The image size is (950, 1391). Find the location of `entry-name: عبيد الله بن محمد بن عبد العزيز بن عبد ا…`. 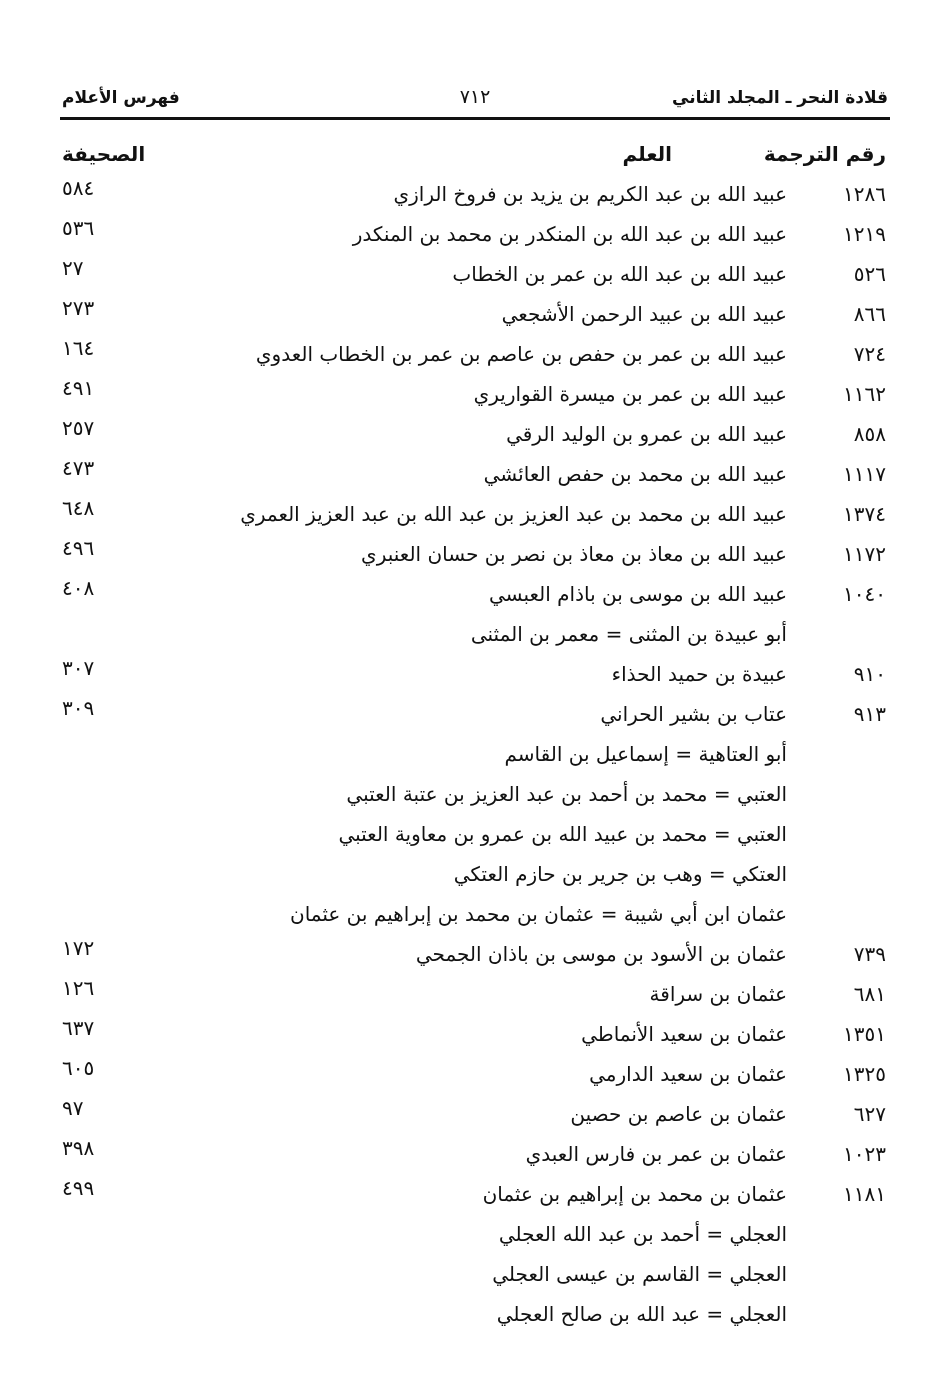

entry-name: عبيد الله بن محمد بن عبد العزيز بن عبد ا… is located at coordinates (513, 514).